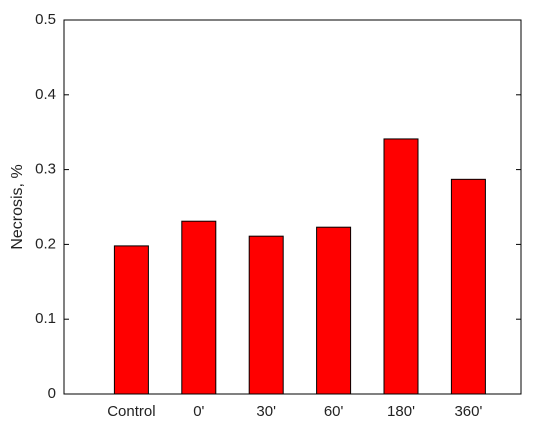  What do you see at coordinates (52, 393) in the screenshot?
I see `y-tick-label: 0` at bounding box center [52, 393].